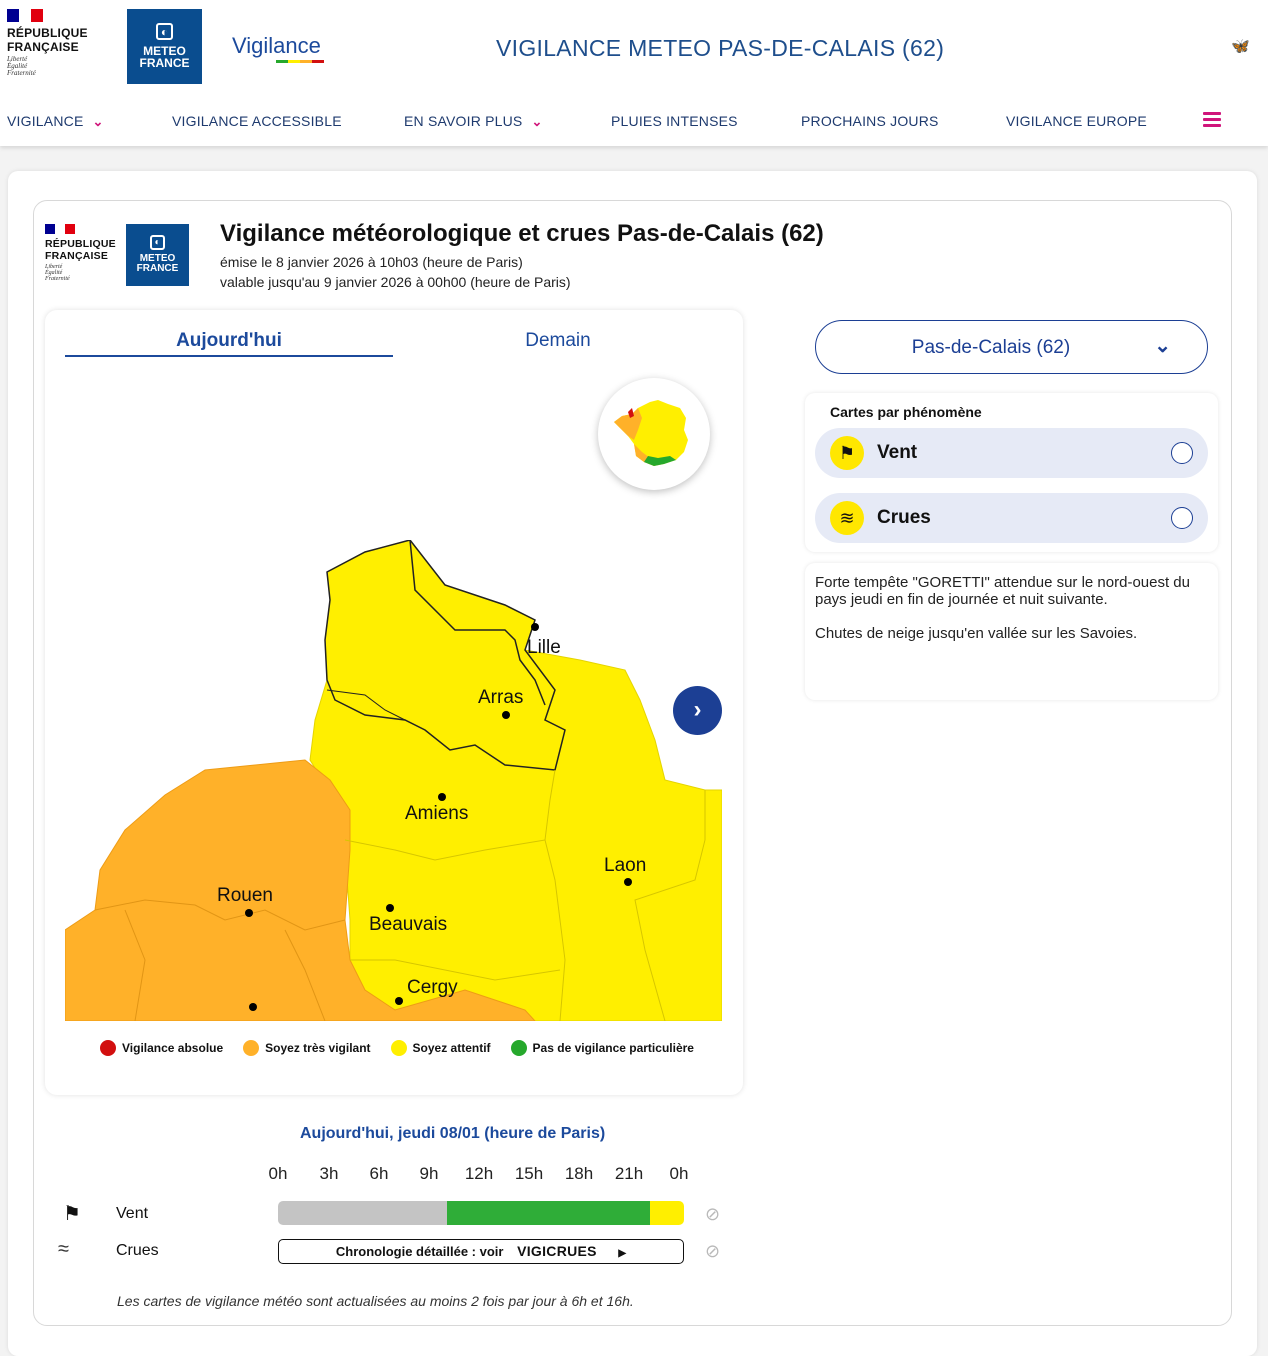  Describe the element at coordinates (432, 987) in the screenshot. I see `city-label-cergy: Cergy` at that location.